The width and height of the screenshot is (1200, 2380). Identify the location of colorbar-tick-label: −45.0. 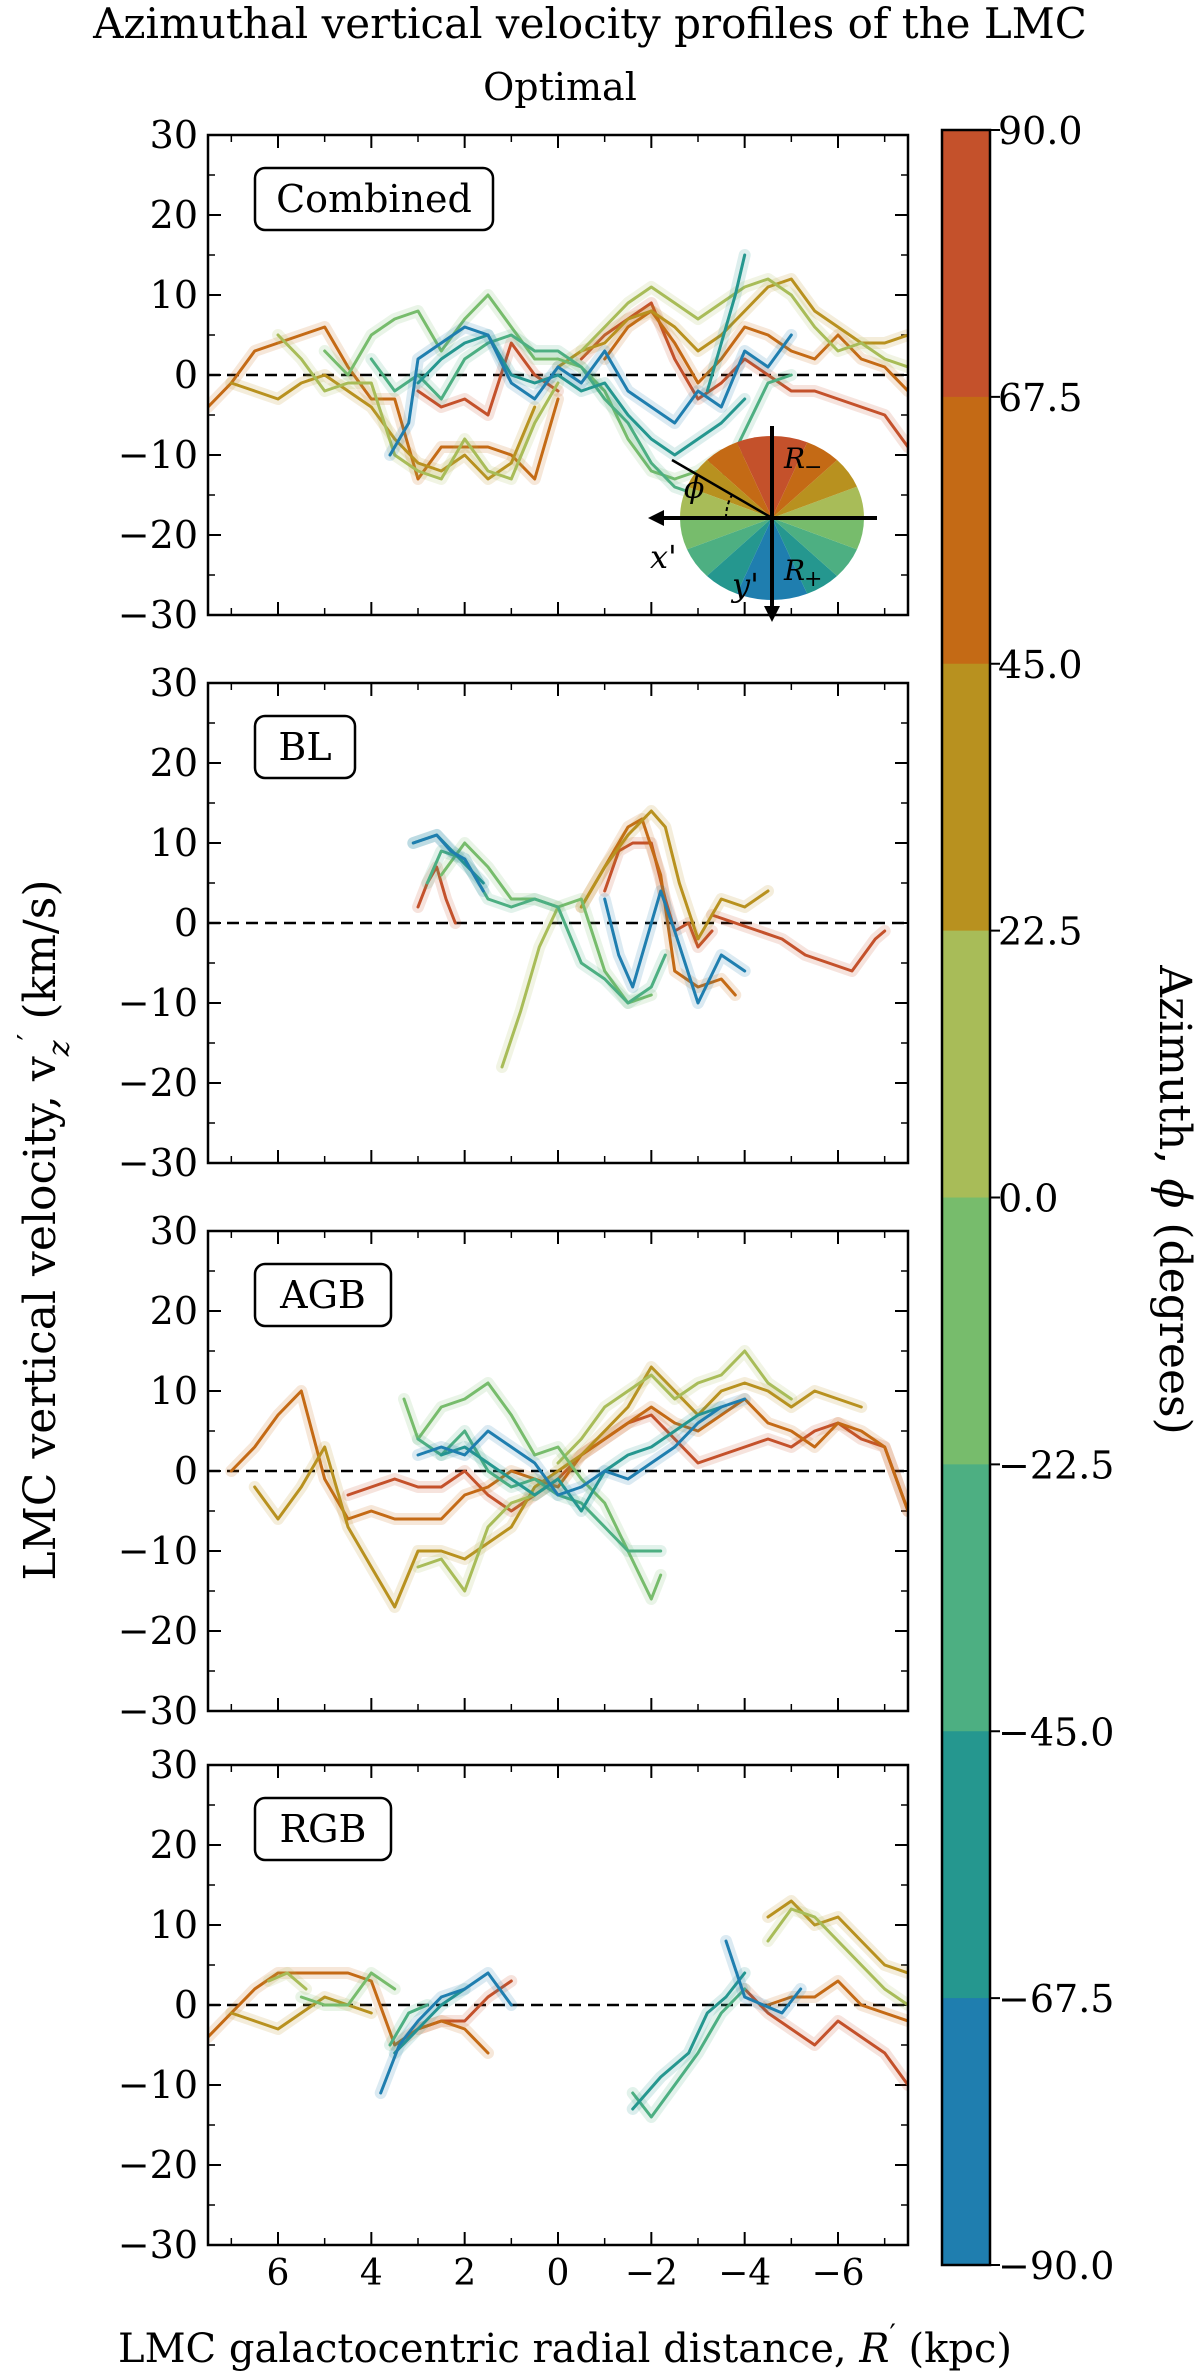
(1056, 1732).